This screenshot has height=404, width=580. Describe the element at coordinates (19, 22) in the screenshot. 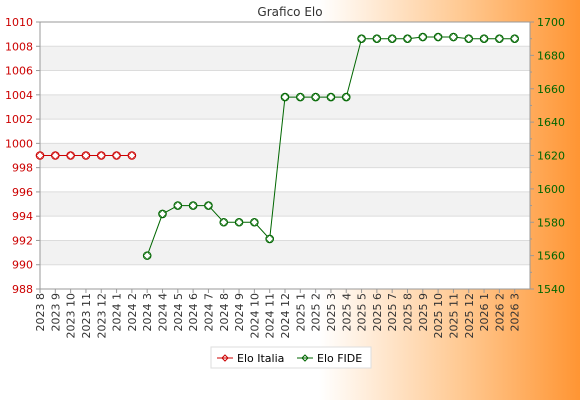

I see `left-tick-label: 1010` at that location.